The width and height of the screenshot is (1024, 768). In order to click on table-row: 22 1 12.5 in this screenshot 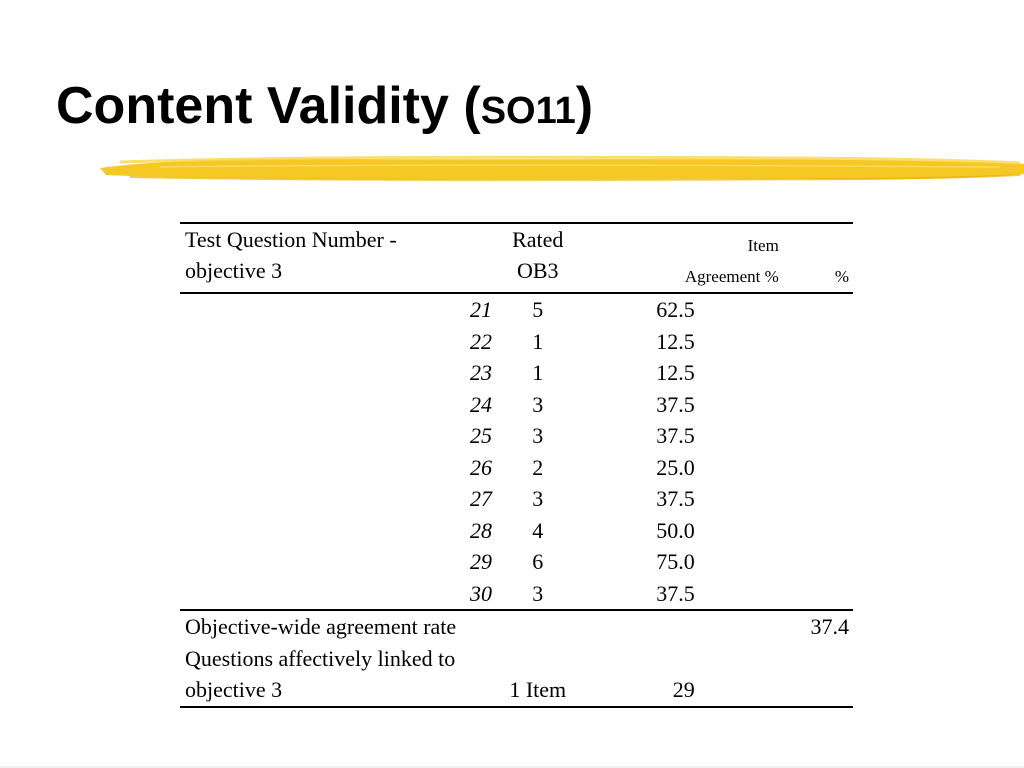, I will do `click(516, 342)`.